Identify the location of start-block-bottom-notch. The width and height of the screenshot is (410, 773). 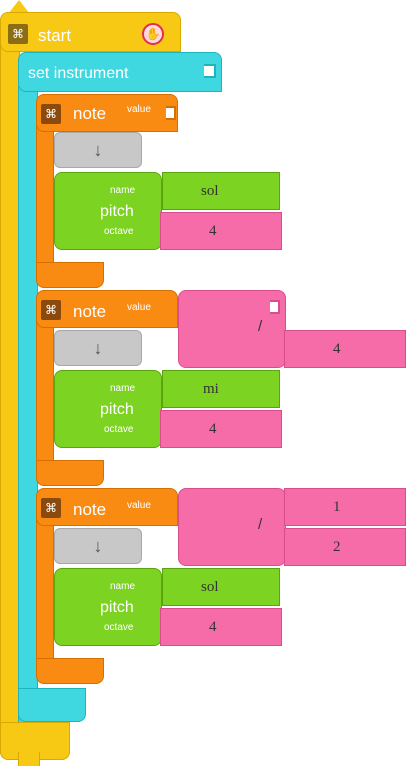
(29, 759).